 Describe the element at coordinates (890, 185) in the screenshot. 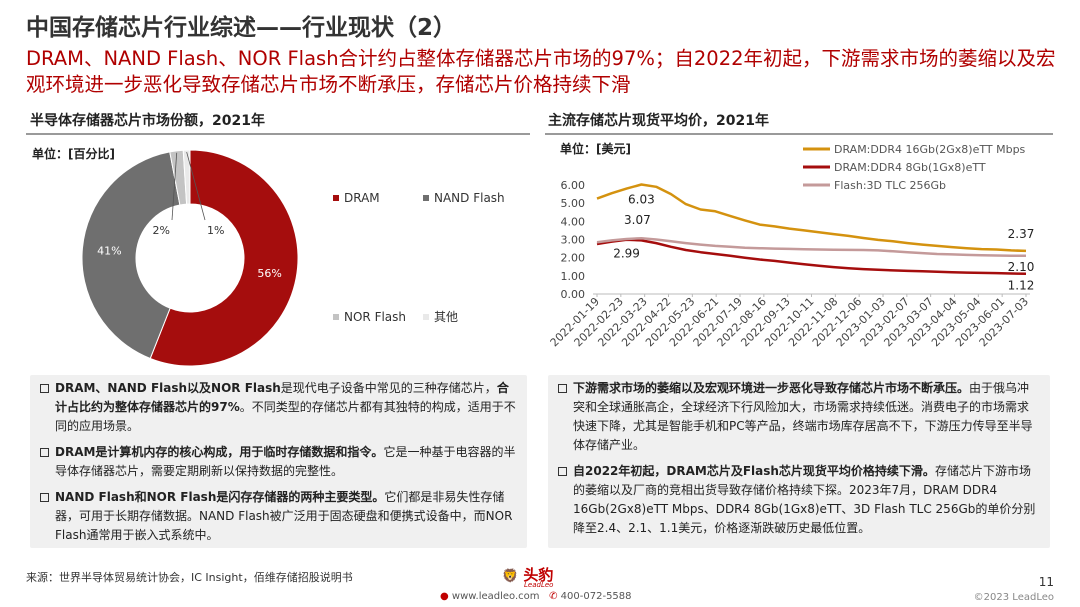

I see `line-legend-label-2: Flash:3D TLC 256Gb` at that location.